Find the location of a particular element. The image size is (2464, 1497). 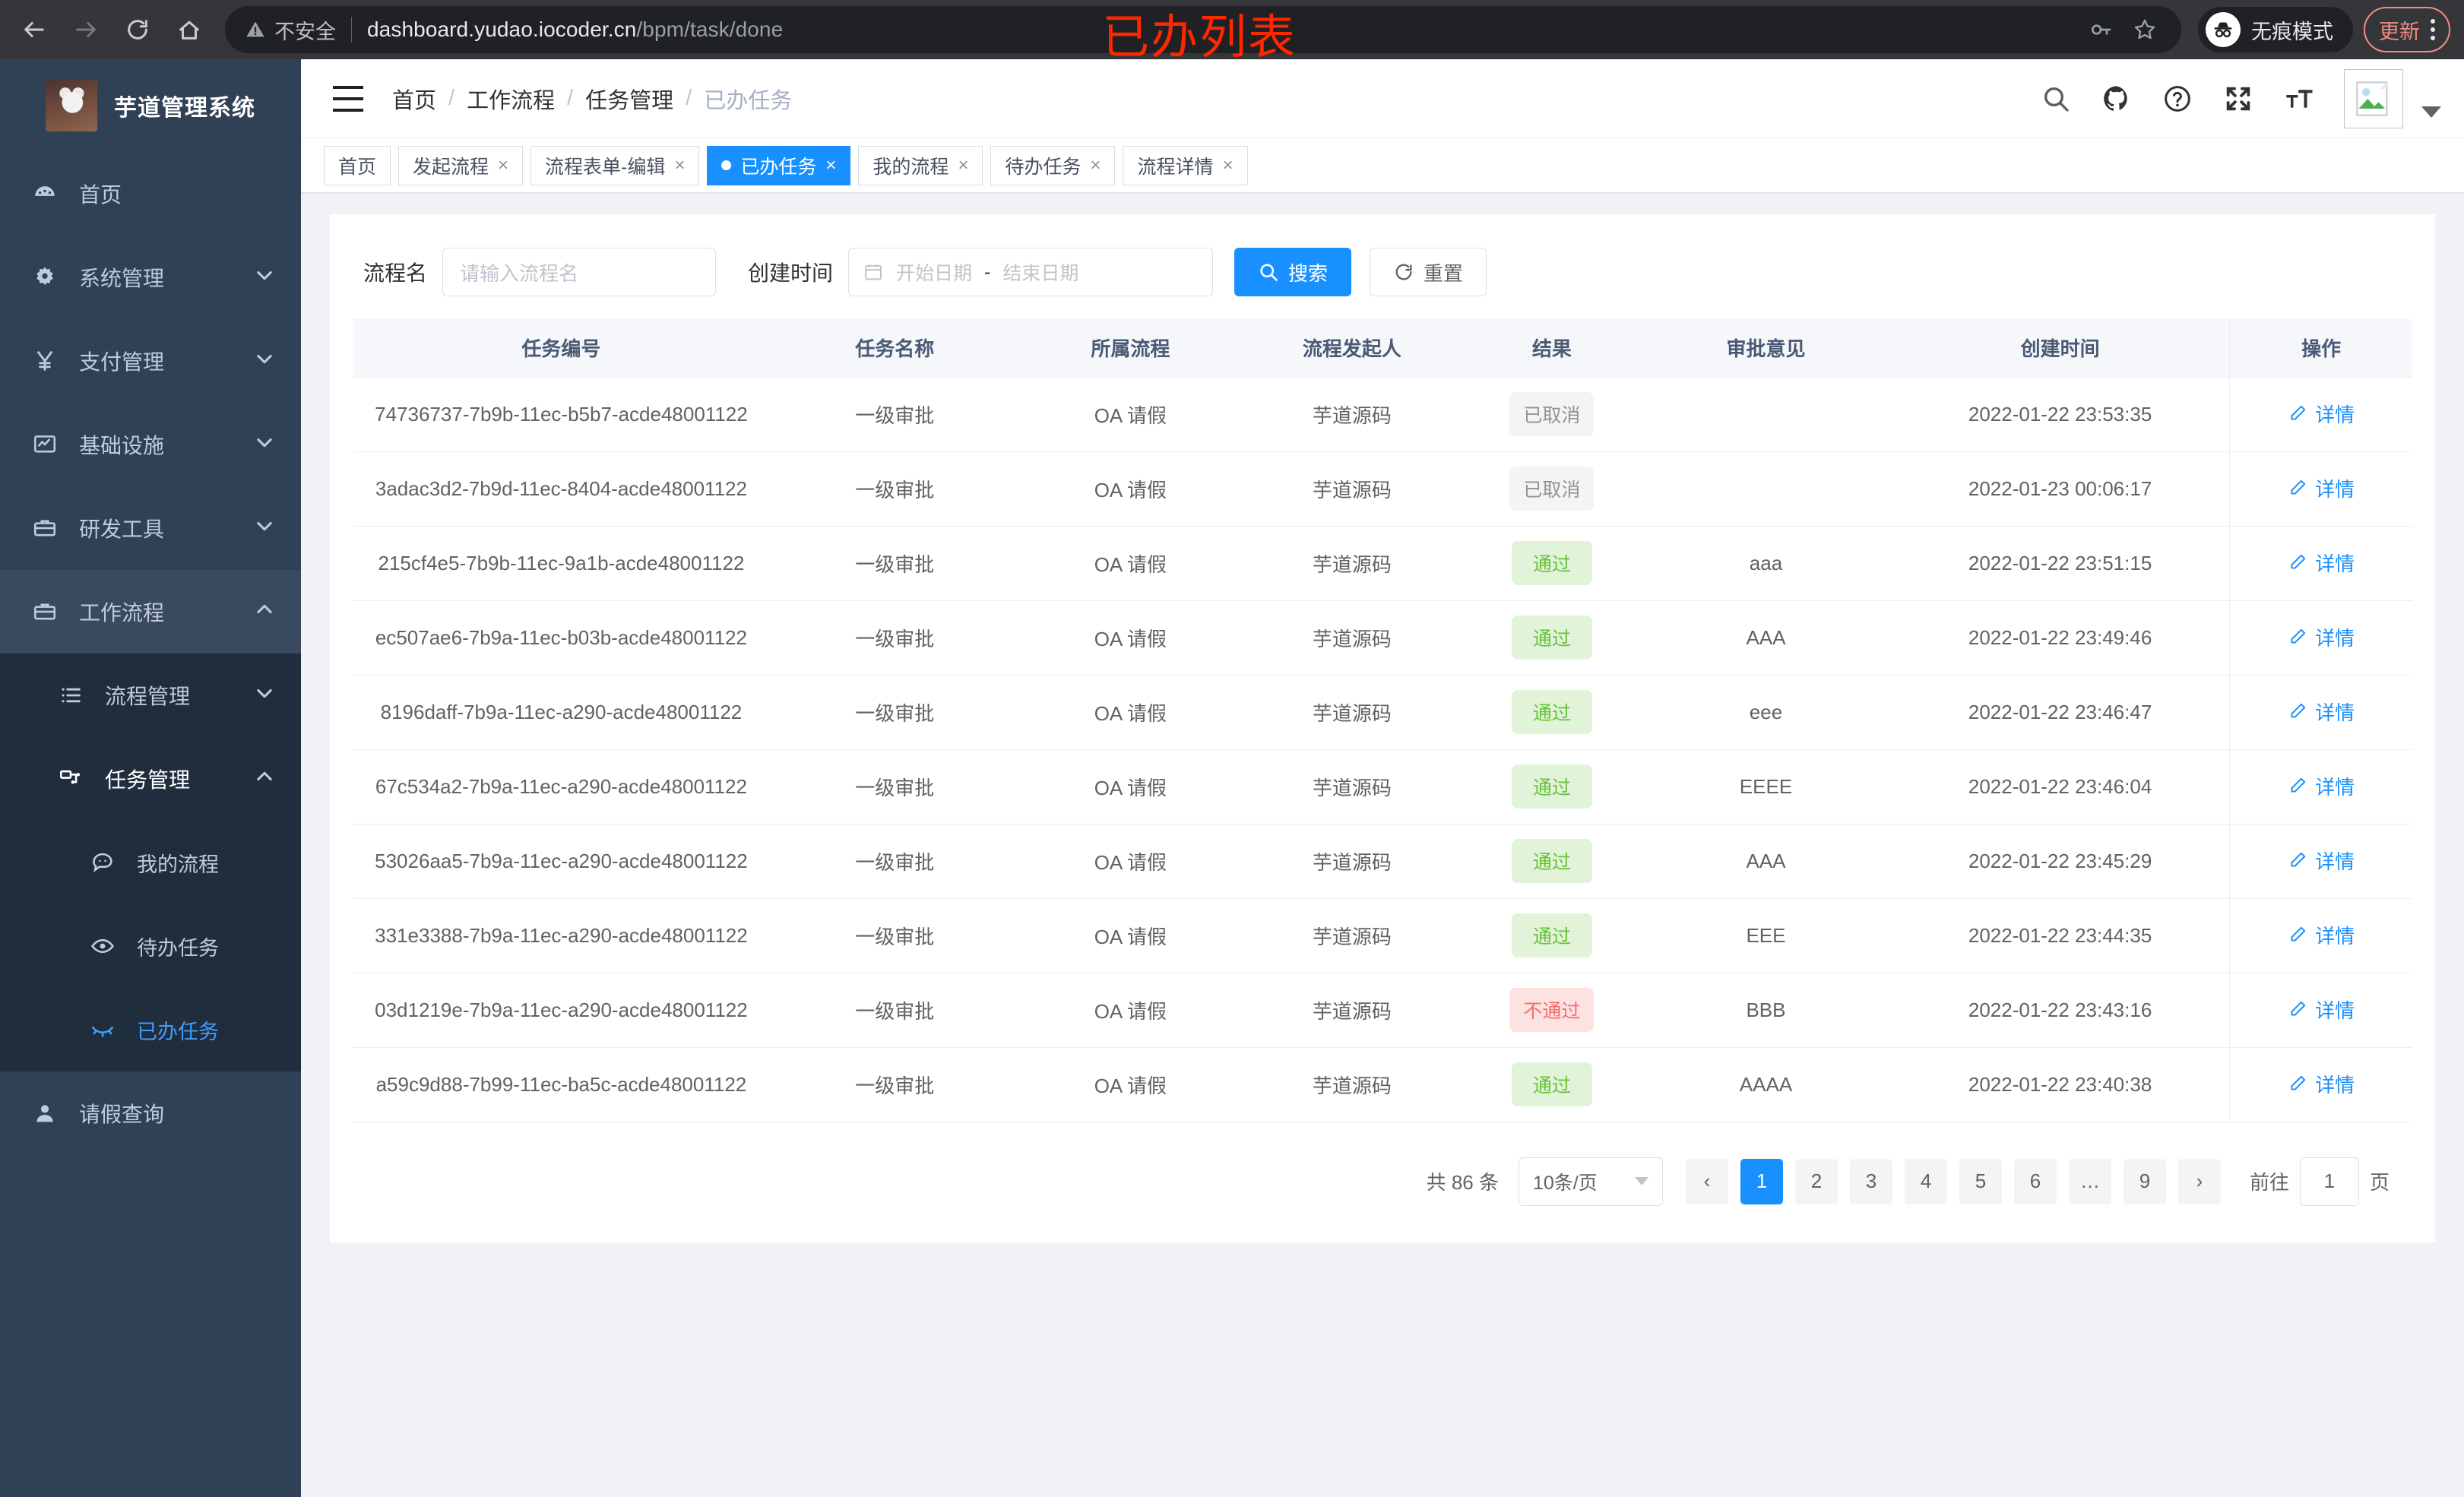

forward-button is located at coordinates (85, 29).